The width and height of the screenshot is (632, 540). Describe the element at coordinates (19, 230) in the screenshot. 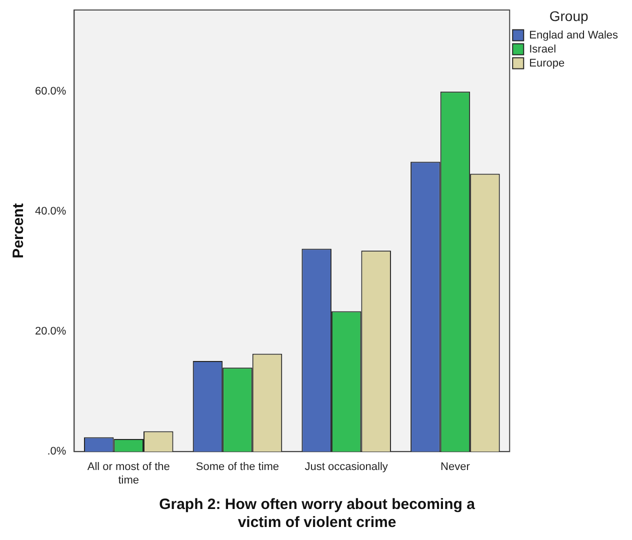

I see `y-axis-title: Percent` at that location.